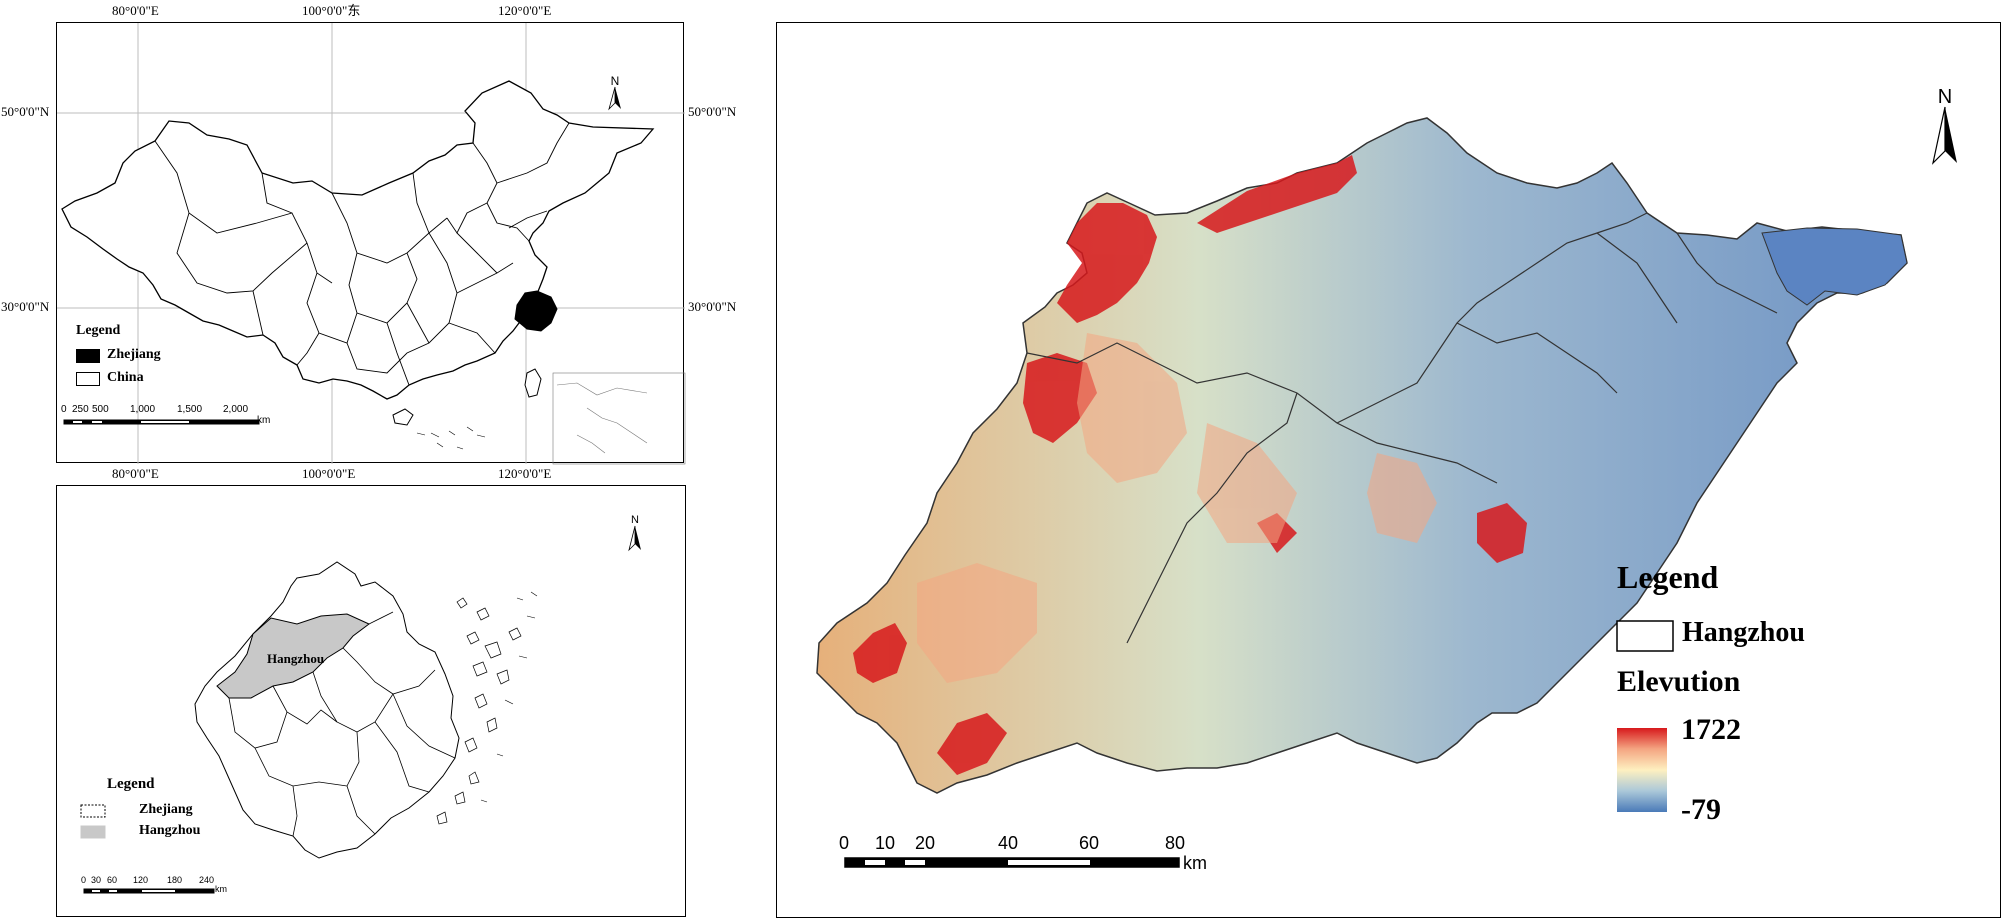 This screenshot has height=923, width=2007. Describe the element at coordinates (264, 420) in the screenshot. I see `china-scale-unit: km` at that location.